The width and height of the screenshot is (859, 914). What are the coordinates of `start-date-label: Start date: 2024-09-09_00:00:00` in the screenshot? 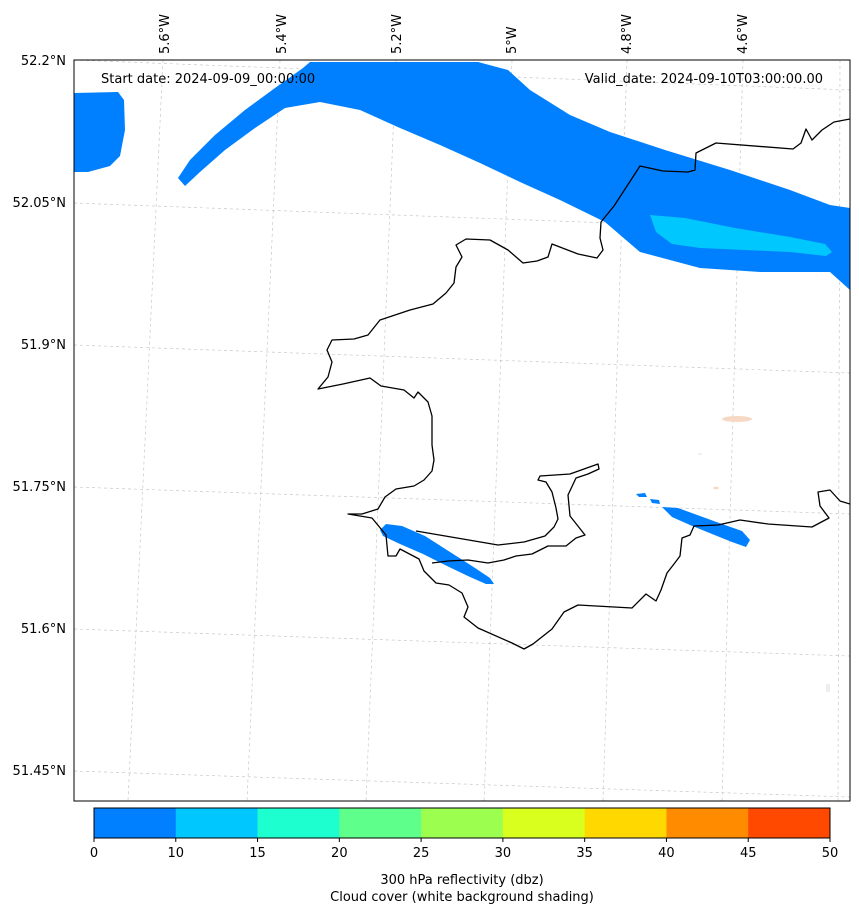 It's located at (208, 79).